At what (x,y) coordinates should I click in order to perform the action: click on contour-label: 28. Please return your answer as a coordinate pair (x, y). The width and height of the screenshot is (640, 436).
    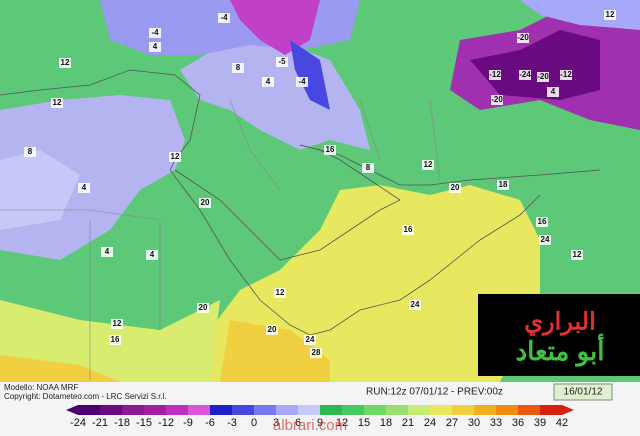
    Looking at the image, I should click on (316, 352).